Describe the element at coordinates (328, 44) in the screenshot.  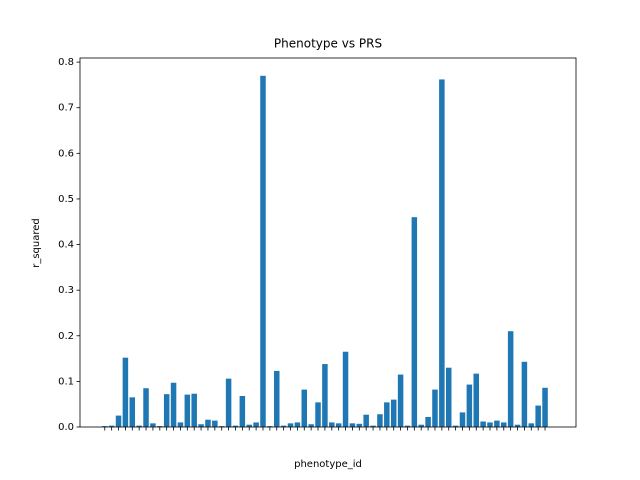
I see `chart-title: Phenotype vs PRS` at that location.